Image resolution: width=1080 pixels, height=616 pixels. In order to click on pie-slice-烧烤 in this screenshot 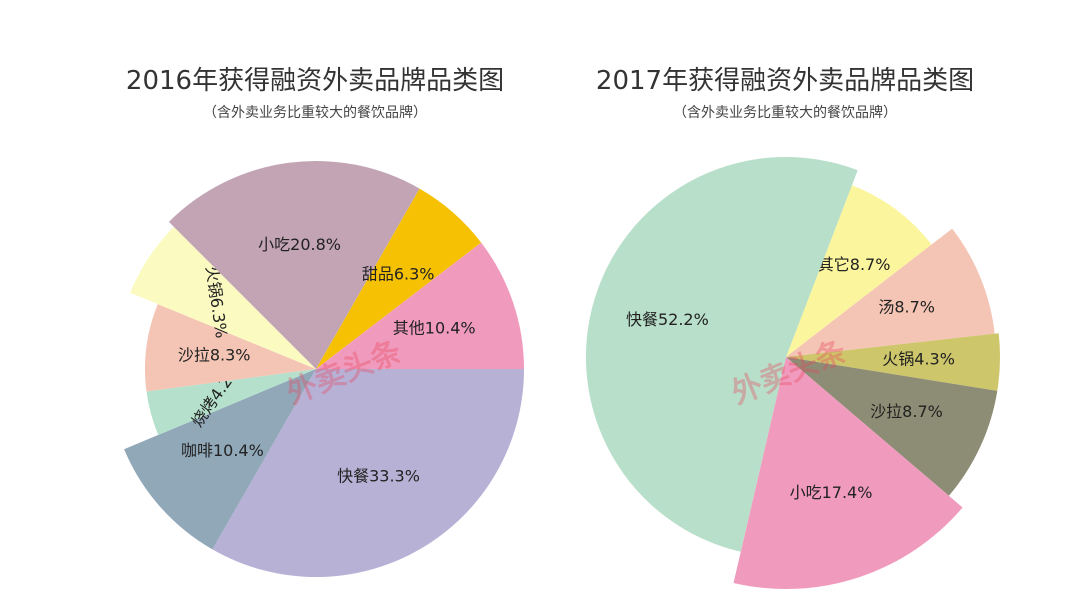, I will do `click(231, 402)`.